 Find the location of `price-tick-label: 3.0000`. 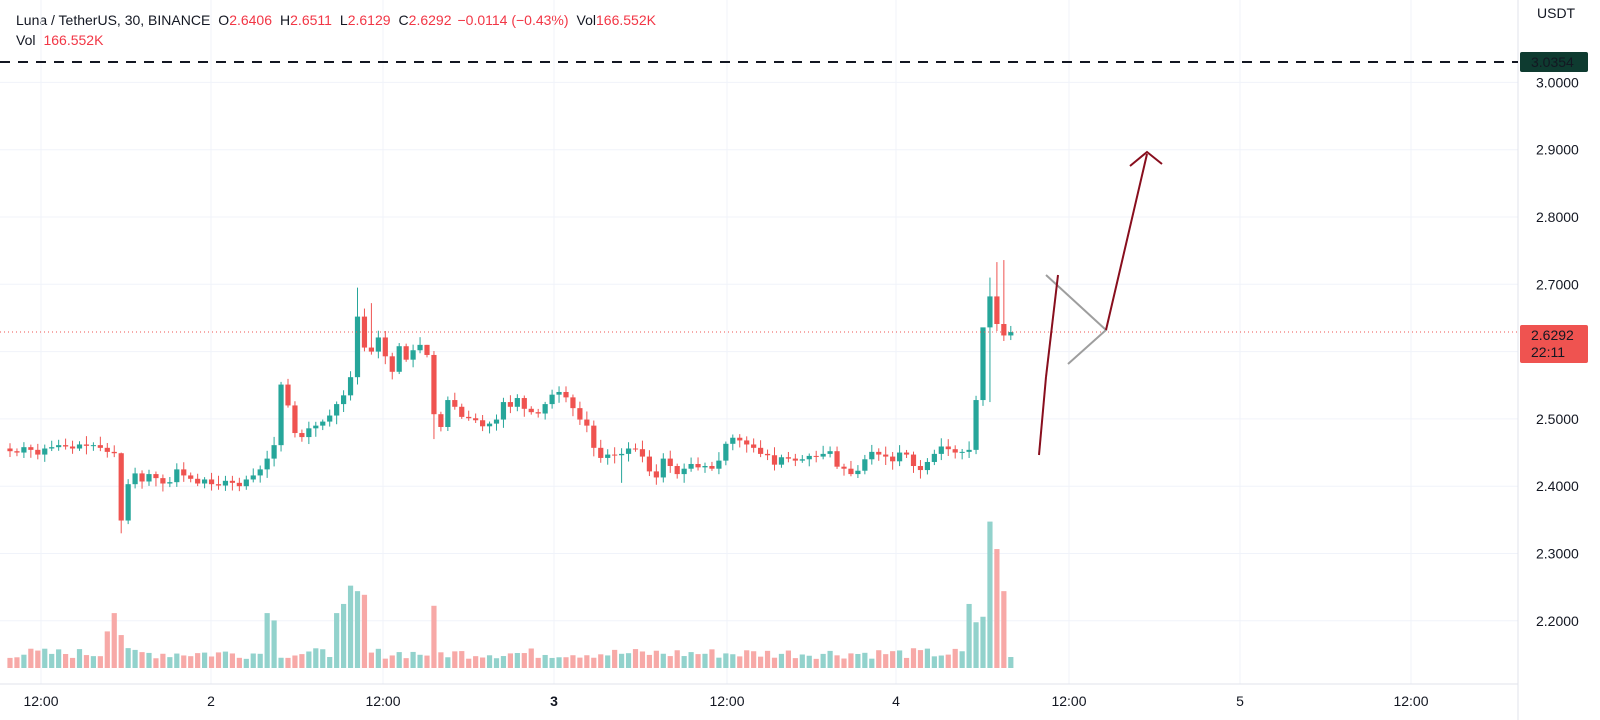

price-tick-label: 3.0000 is located at coordinates (1557, 82).